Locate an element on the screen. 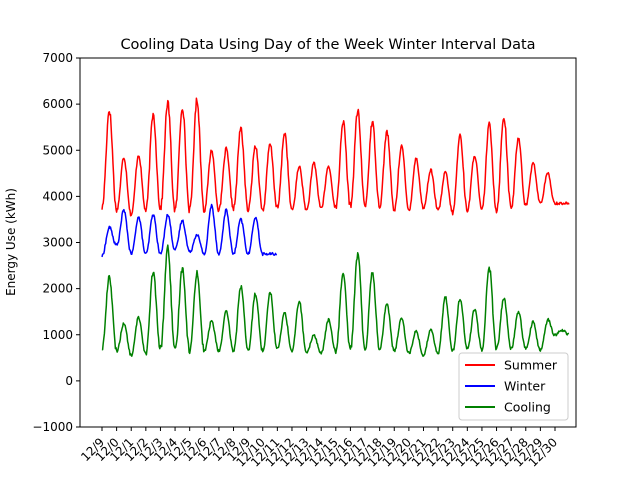 The height and width of the screenshot is (480, 640). legend-label-cooling: Cooling is located at coordinates (527, 407).